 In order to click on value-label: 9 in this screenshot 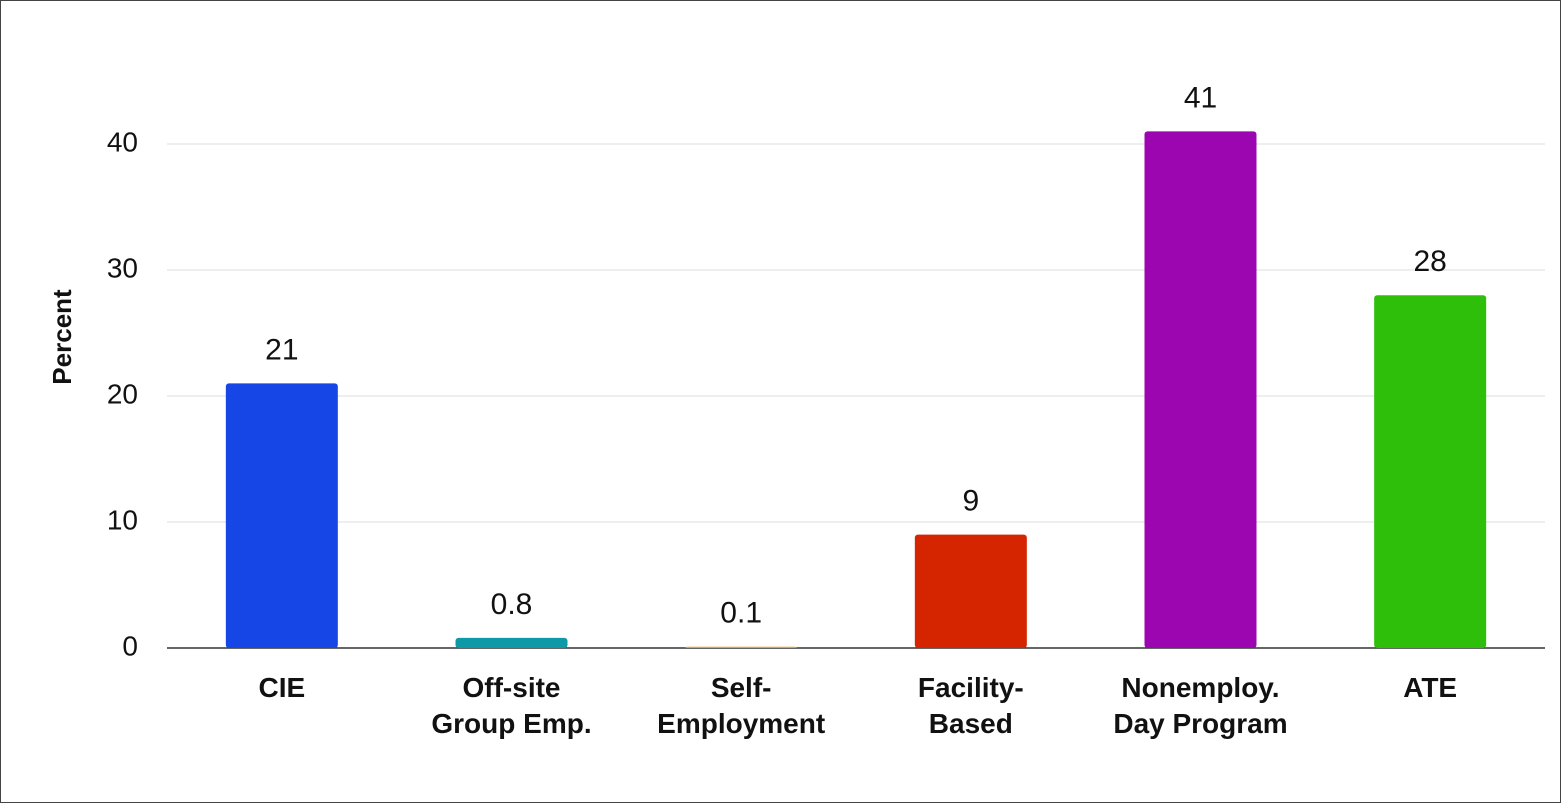, I will do `click(970, 501)`.